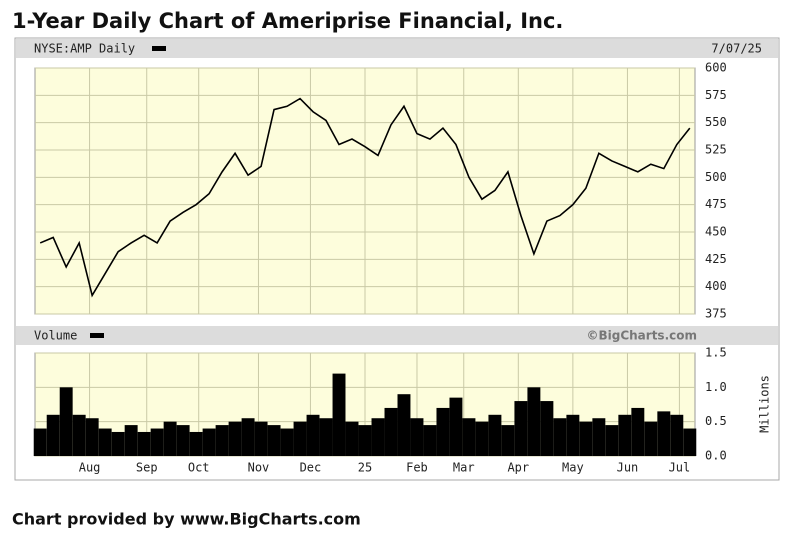  What do you see at coordinates (765, 404) in the screenshot?
I see `y-axis-label: Millions` at bounding box center [765, 404].